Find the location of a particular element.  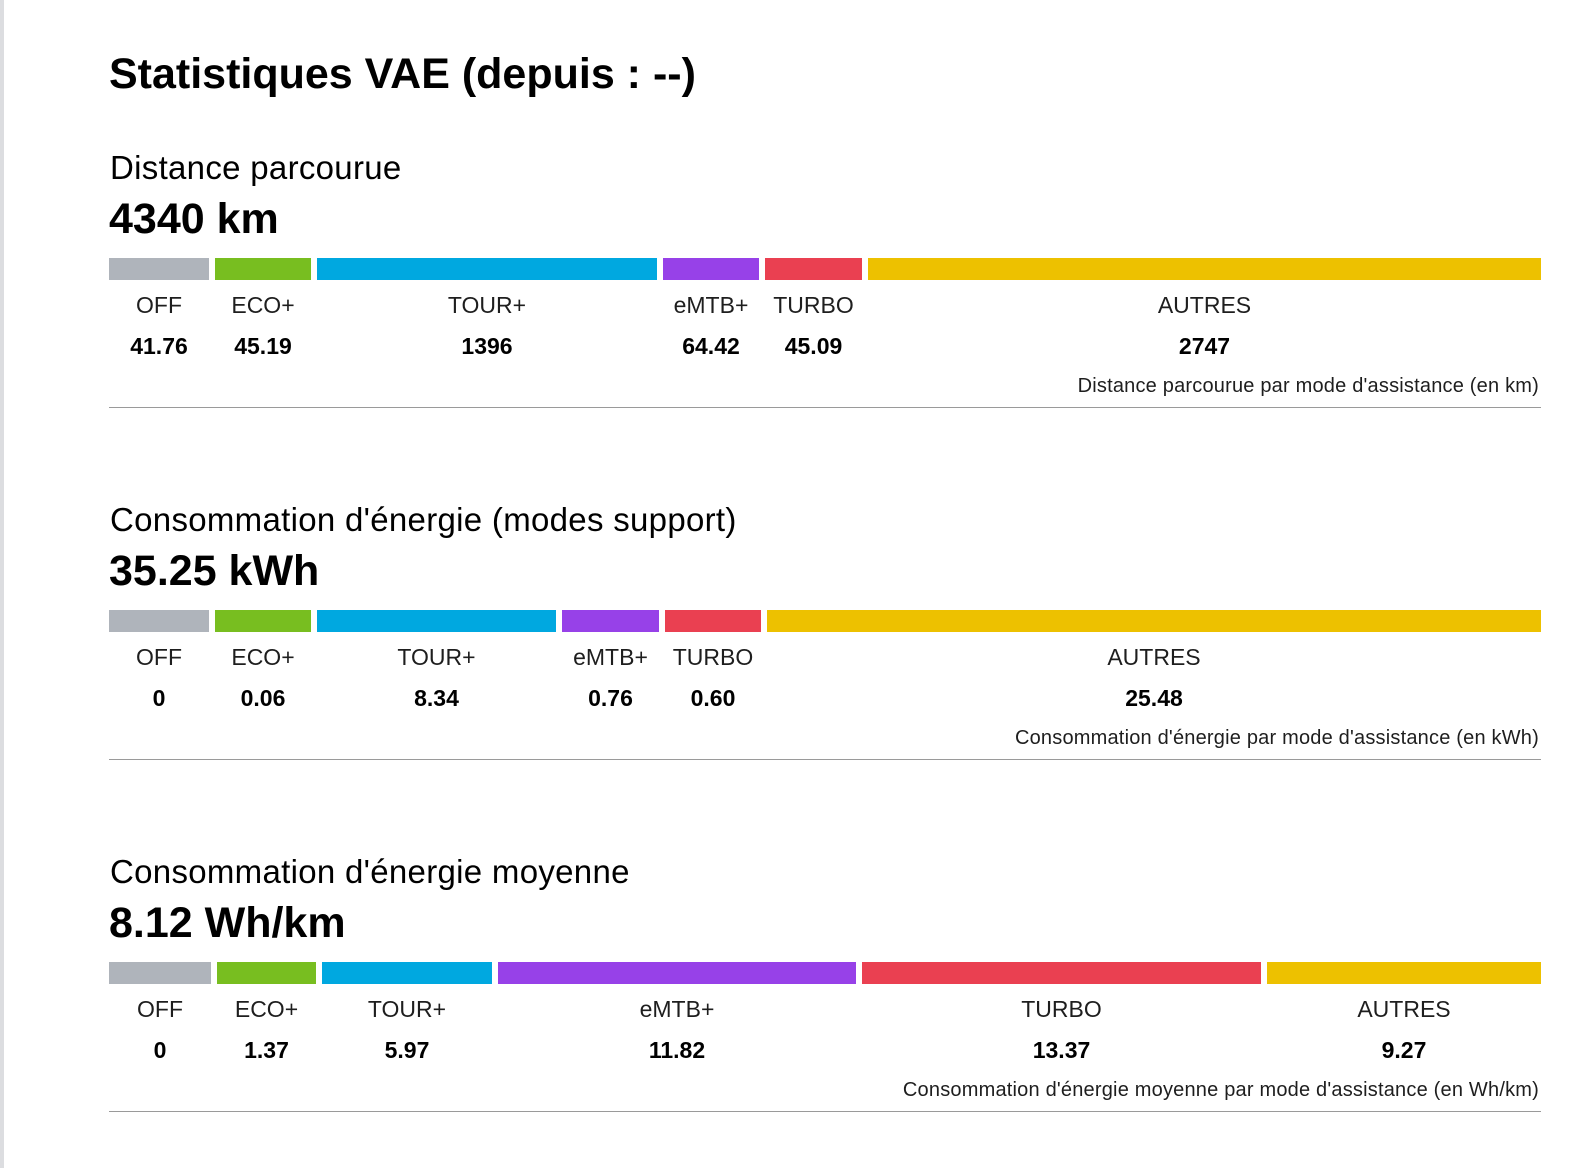

mode-value-emtb: 0.76 is located at coordinates (610, 698).